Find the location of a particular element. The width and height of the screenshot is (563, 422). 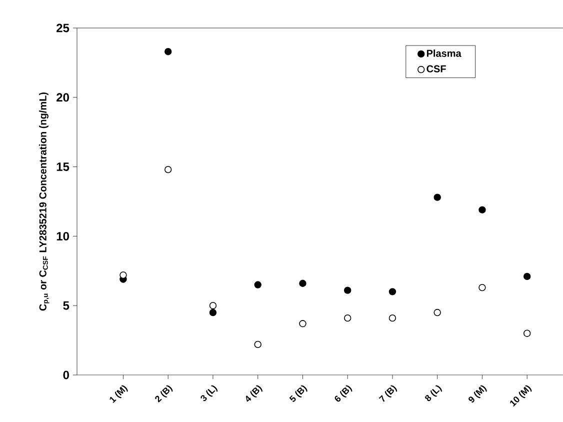

x-tick-label: 6 (B) is located at coordinates (343, 393).